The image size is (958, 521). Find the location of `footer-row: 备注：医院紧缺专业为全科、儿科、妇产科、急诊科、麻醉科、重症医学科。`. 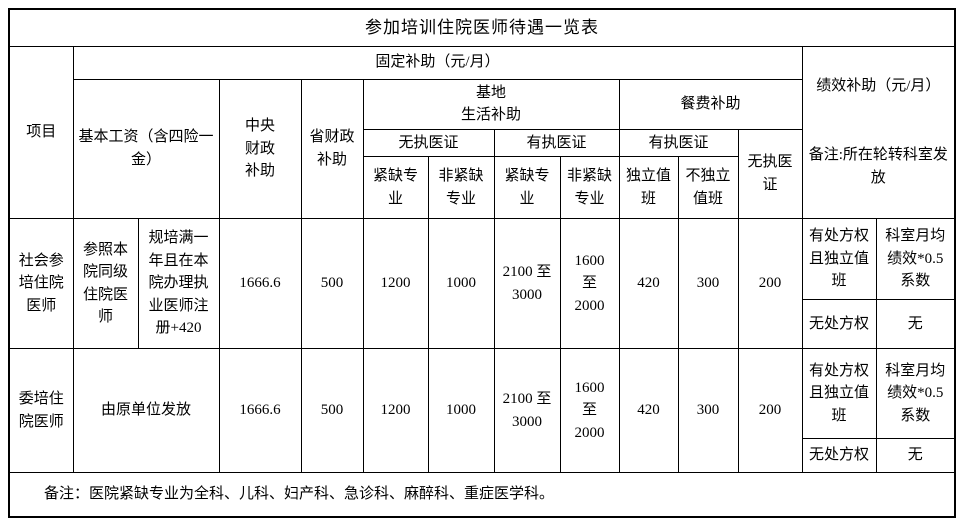

footer-row: 备注：医院紧缺专业为全科、儿科、妇产科、急诊科、麻醉科、重症医学科。 is located at coordinates (482, 494).